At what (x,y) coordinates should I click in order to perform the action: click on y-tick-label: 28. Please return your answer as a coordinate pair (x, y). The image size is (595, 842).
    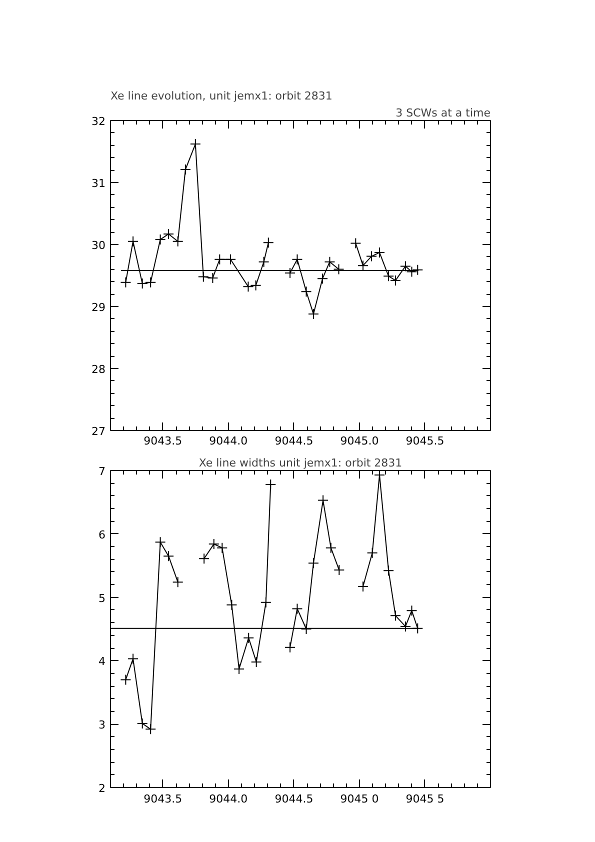
    Looking at the image, I should click on (99, 369).